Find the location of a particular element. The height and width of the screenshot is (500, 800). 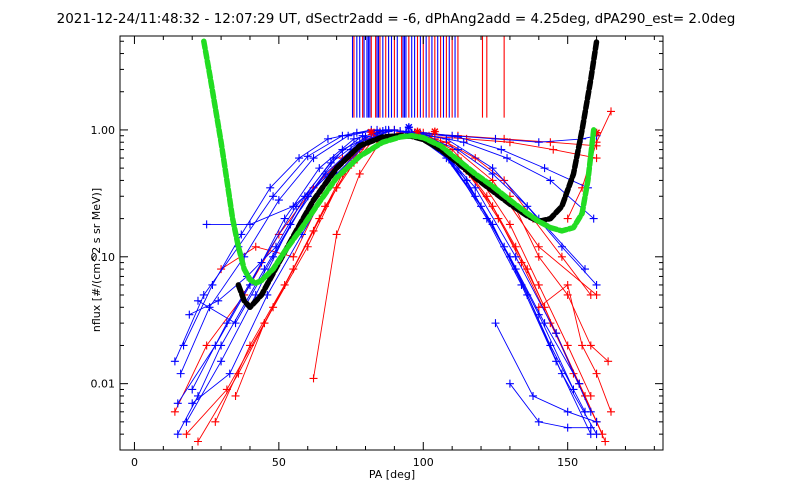

y-axis-label: nflux [#/(cm^2 s sr MeV)] is located at coordinates (96, 260).